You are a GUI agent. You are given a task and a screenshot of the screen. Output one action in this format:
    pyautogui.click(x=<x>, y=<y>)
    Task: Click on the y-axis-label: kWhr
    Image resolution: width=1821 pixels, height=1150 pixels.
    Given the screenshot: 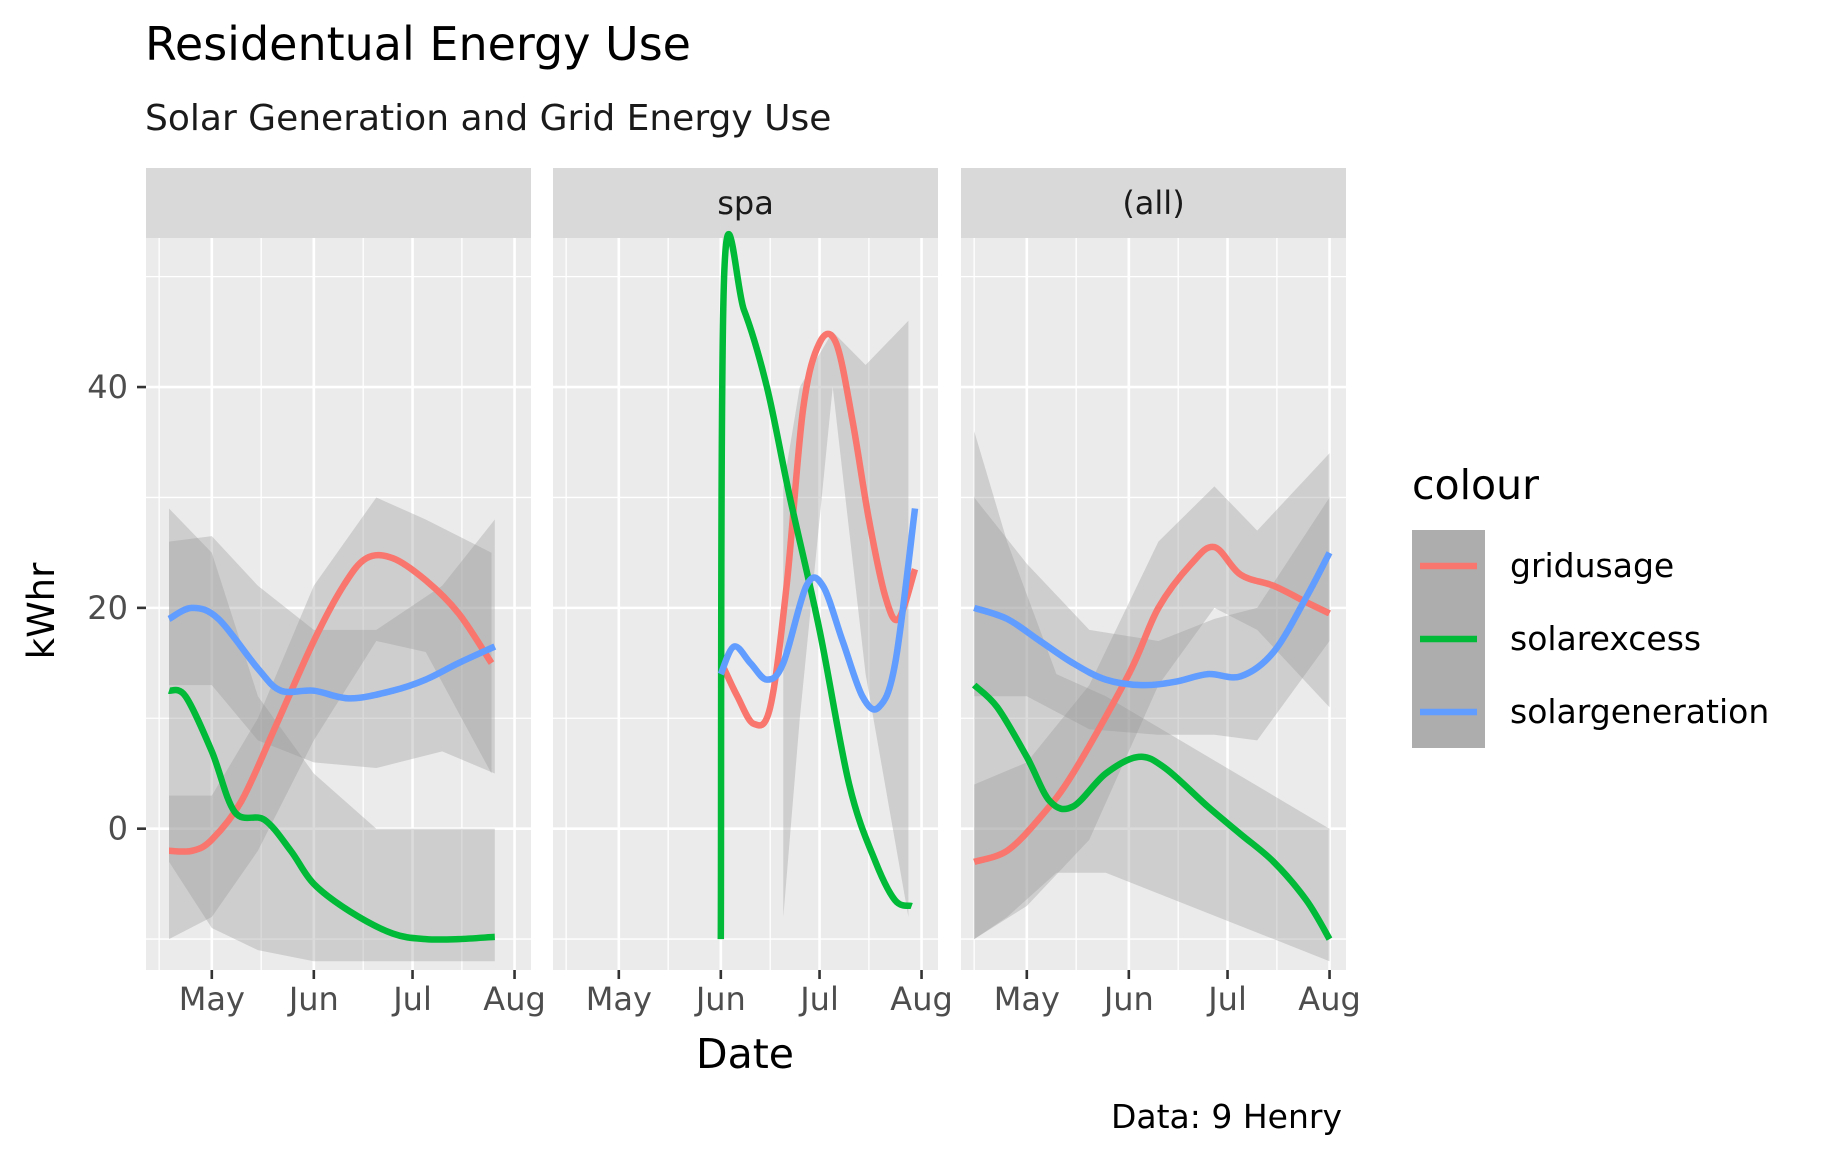 What is the action you would take?
    pyautogui.click(x=41, y=610)
    